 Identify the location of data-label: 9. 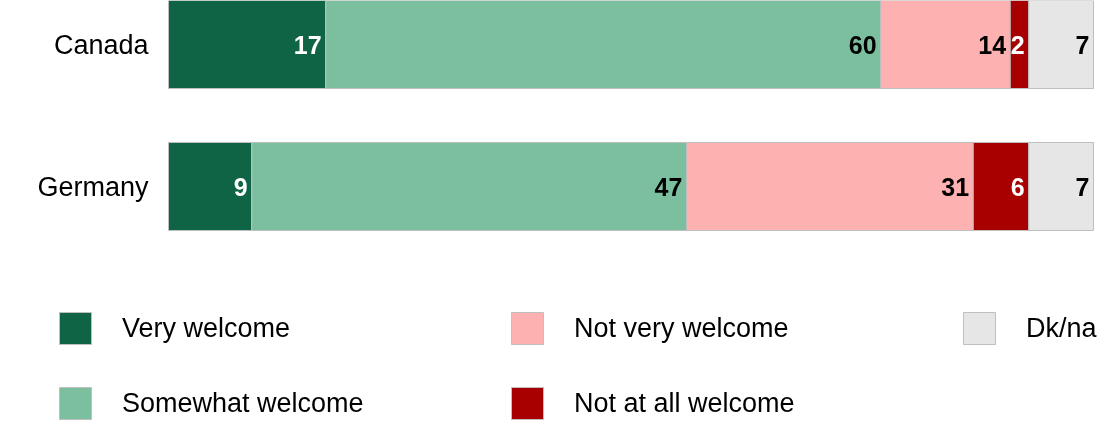
(240, 186).